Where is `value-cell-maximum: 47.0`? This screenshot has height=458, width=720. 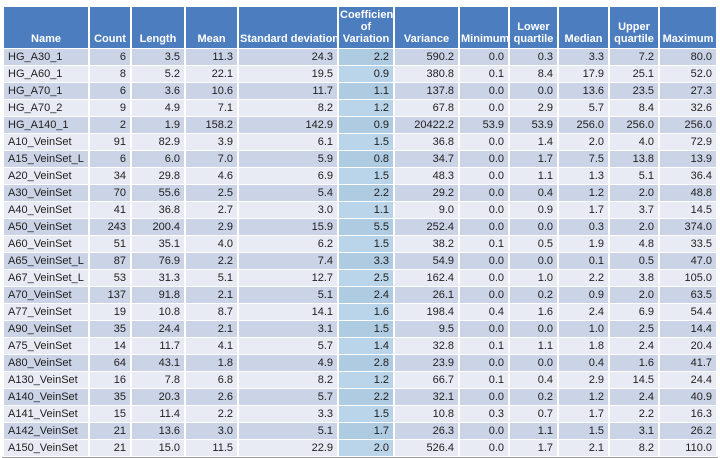 value-cell-maximum: 47.0 is located at coordinates (688, 261).